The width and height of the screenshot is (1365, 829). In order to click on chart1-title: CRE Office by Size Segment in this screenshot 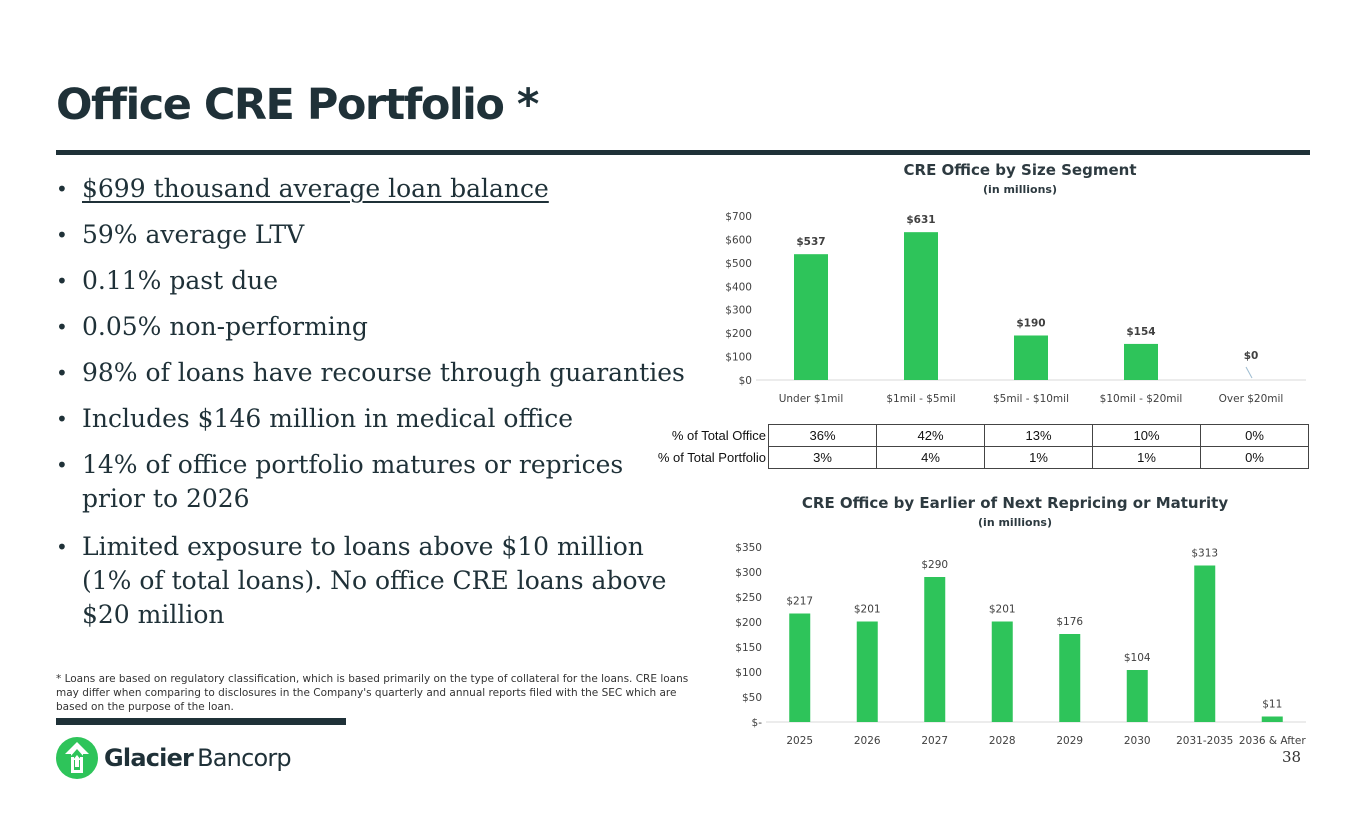, I will do `click(1020, 170)`.